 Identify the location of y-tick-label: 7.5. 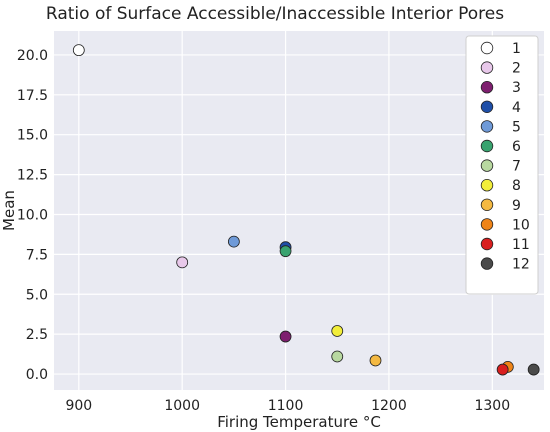
(37, 255).